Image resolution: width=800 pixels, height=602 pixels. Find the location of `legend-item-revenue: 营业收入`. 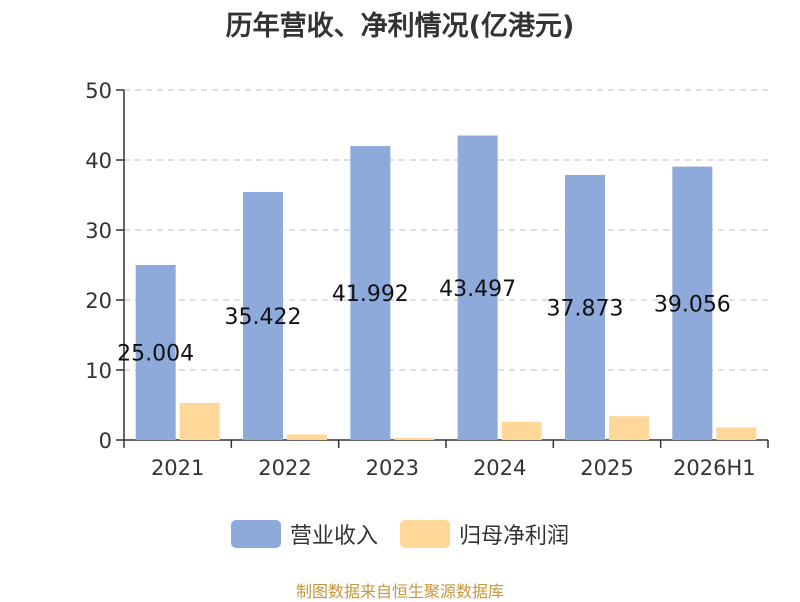

legend-item-revenue: 营业收入 is located at coordinates (304, 534).